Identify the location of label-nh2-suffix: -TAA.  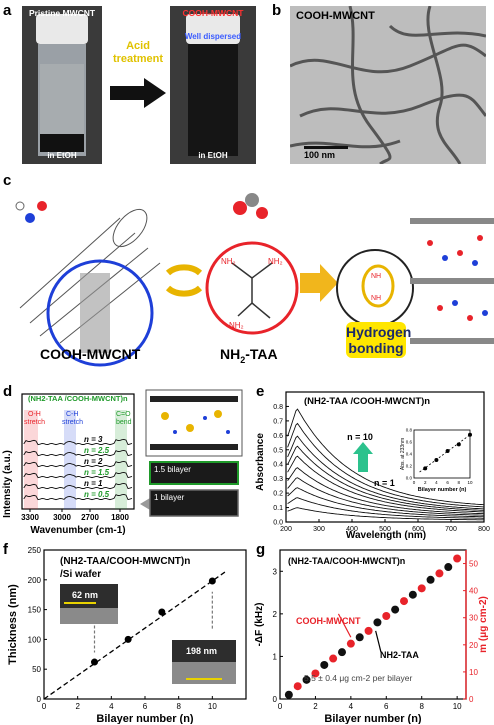
(261, 354).